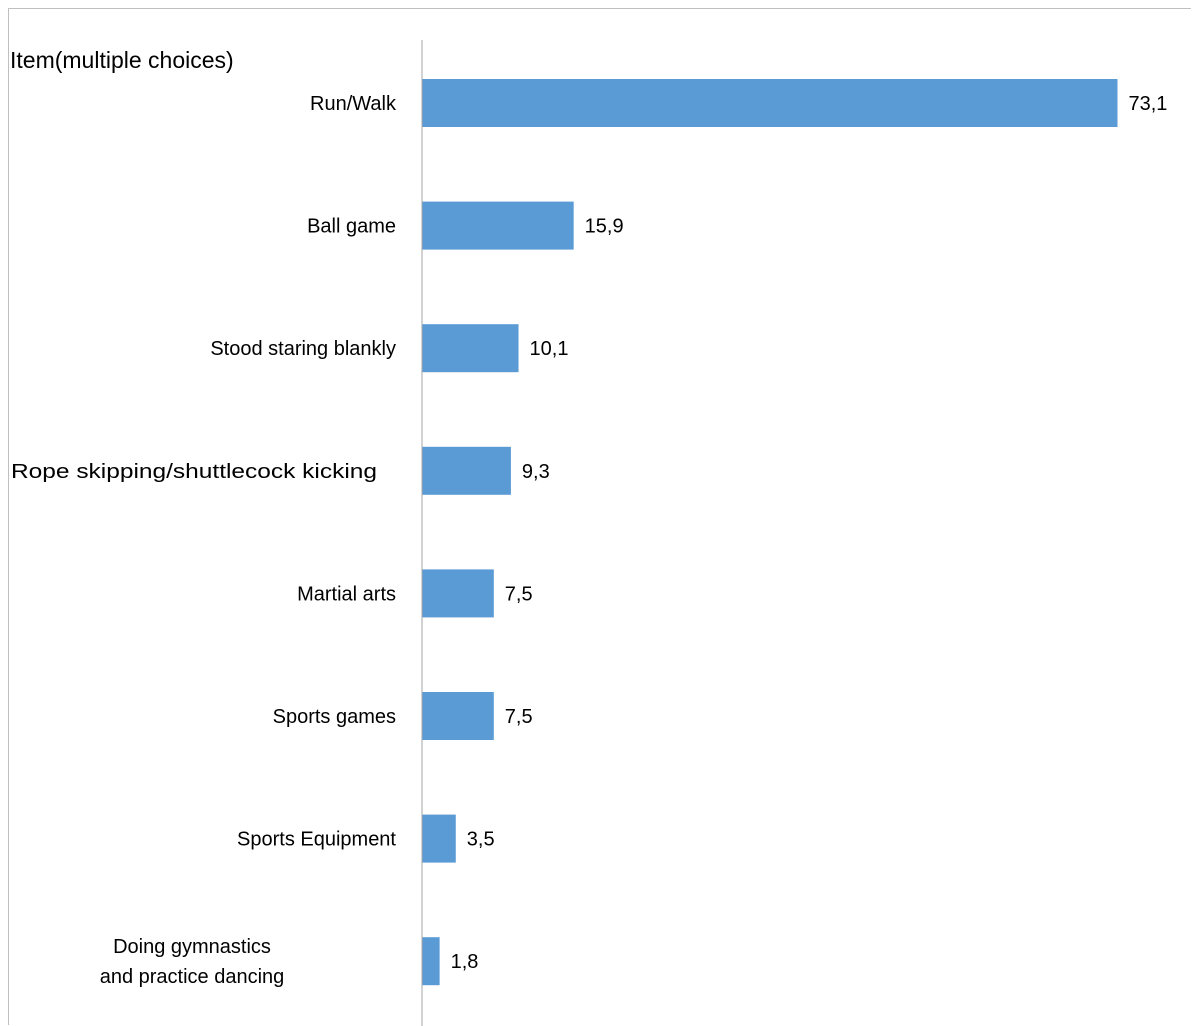  What do you see at coordinates (346, 594) in the screenshot?
I see `category-label: Martial arts` at bounding box center [346, 594].